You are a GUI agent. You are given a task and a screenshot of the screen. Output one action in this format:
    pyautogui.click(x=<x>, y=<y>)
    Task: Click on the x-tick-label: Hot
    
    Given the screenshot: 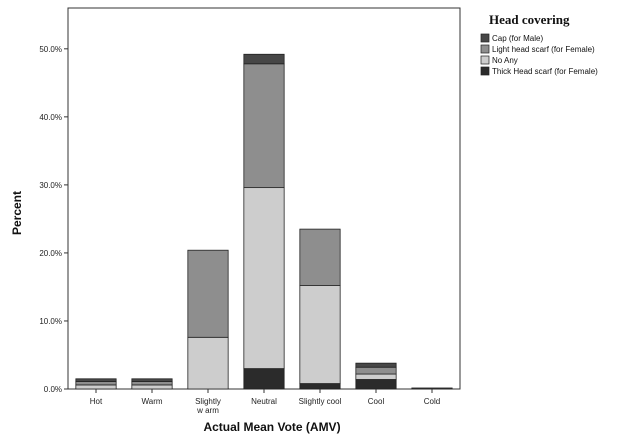 What is the action you would take?
    pyautogui.click(x=96, y=401)
    